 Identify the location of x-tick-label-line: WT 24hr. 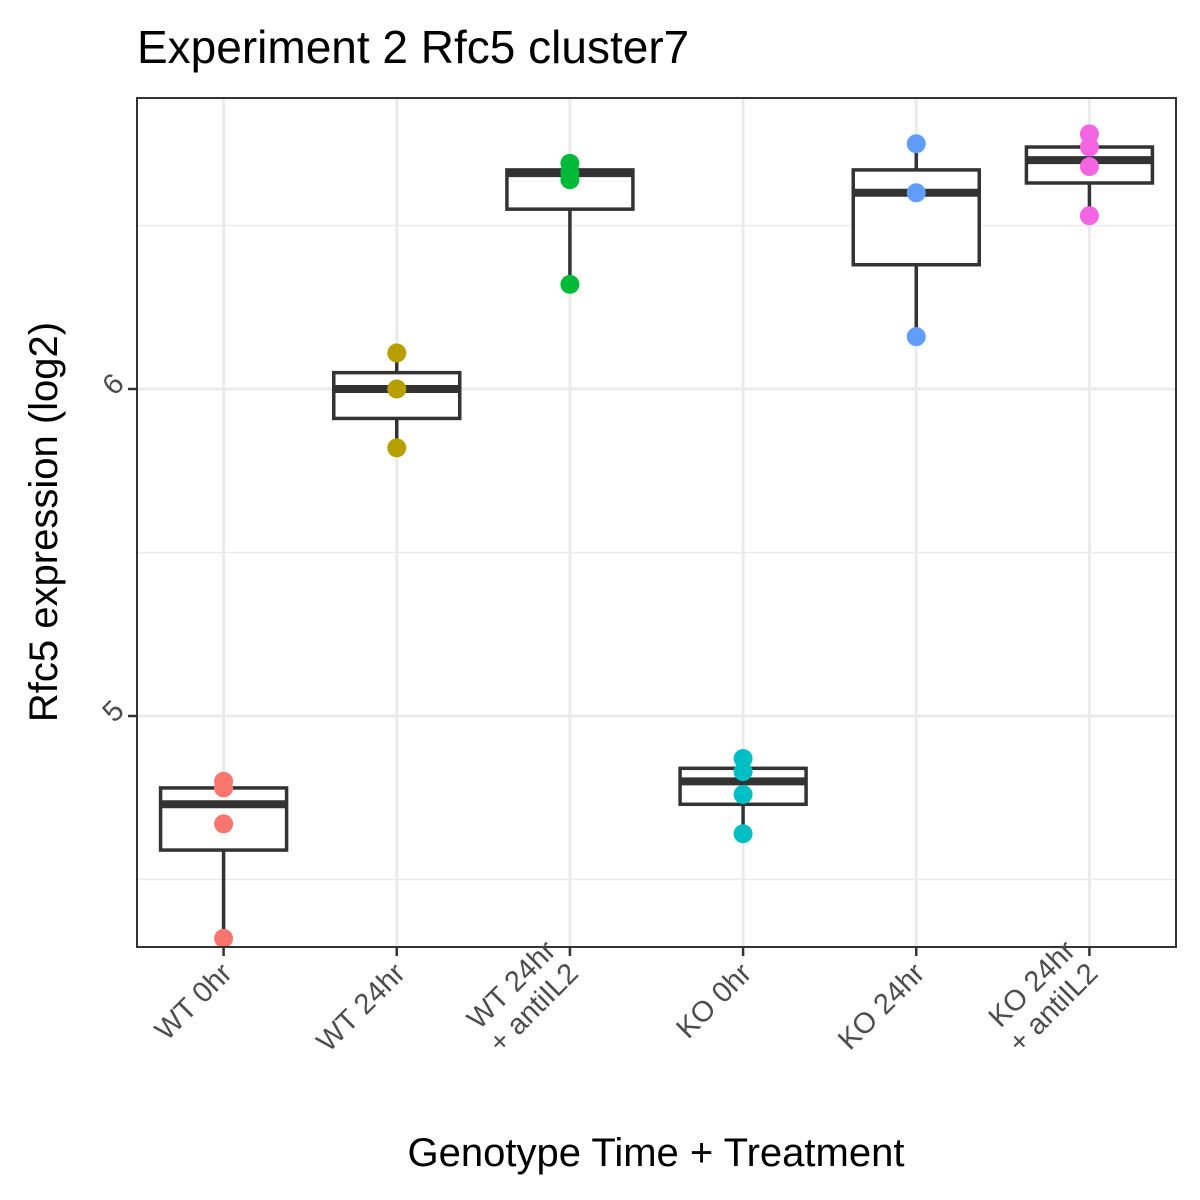
(361, 1007).